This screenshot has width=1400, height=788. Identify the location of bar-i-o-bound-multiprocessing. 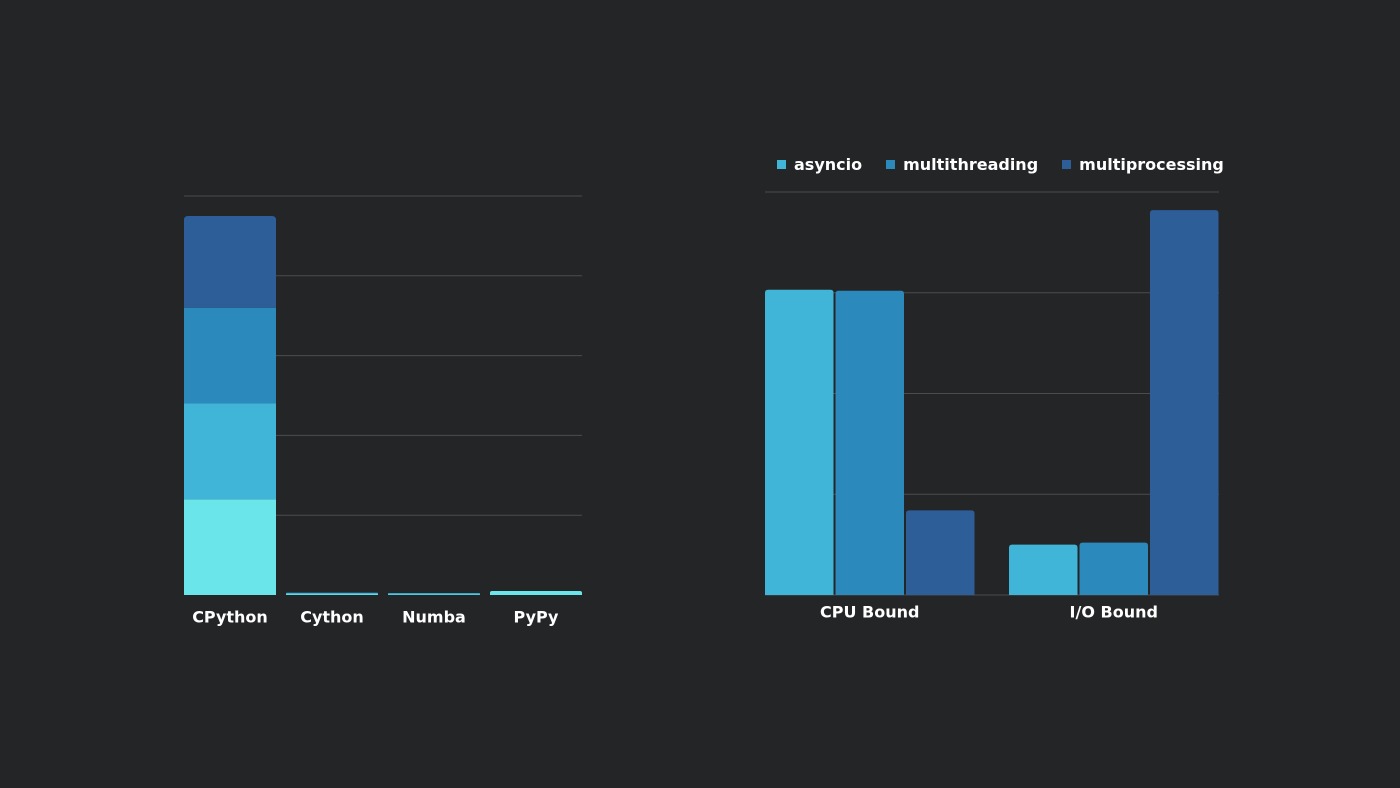
(1184, 402).